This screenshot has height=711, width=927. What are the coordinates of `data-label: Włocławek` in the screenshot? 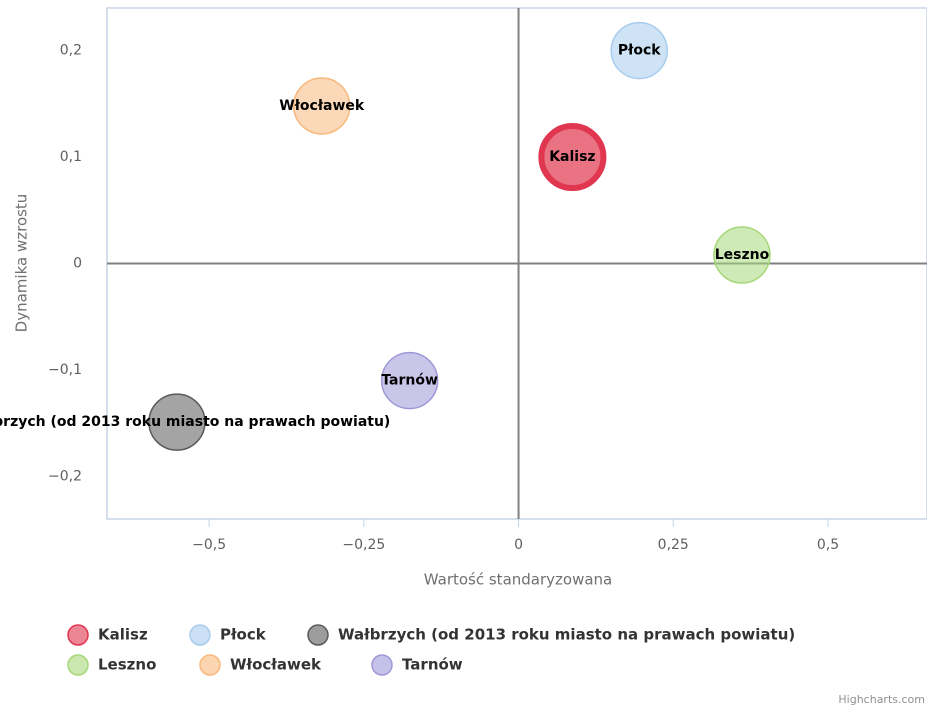 It's located at (322, 106).